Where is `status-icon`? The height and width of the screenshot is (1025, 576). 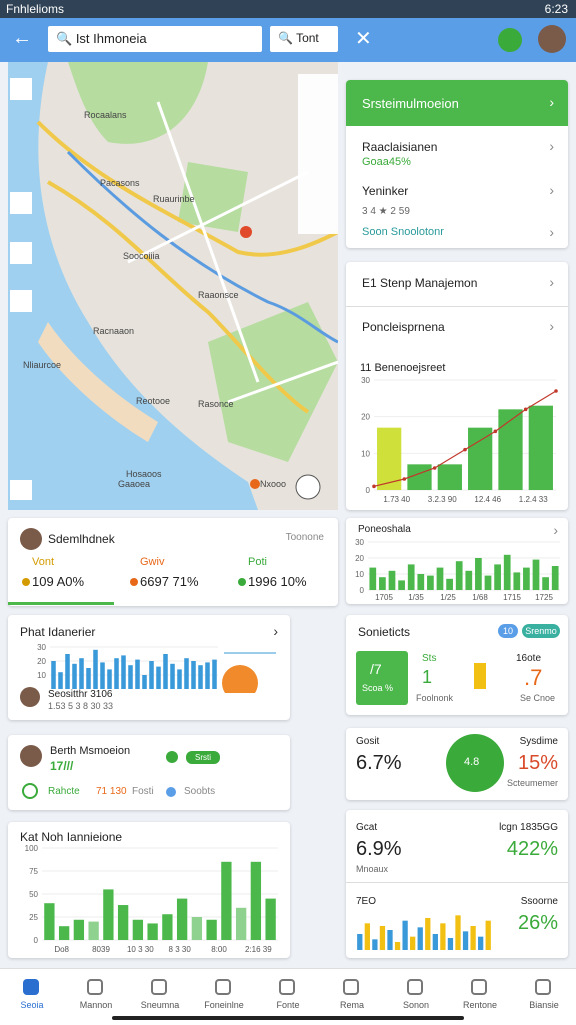
status-icon is located at coordinates (510, 40).